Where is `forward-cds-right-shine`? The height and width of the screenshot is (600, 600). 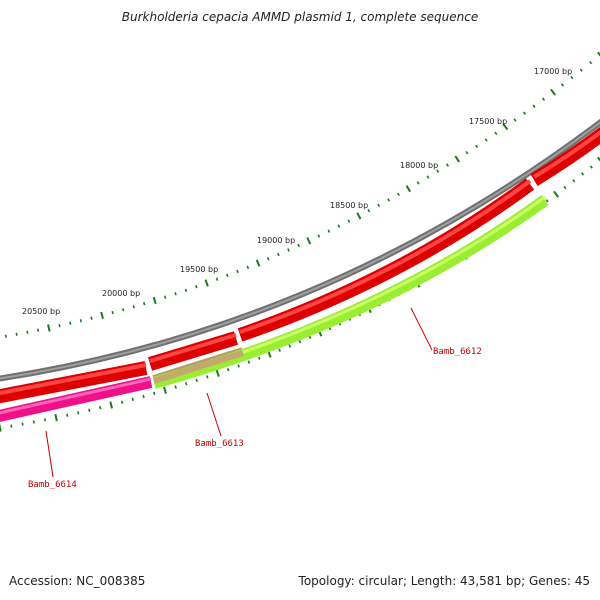
forward-cds-right-shine is located at coordinates (385, 256).